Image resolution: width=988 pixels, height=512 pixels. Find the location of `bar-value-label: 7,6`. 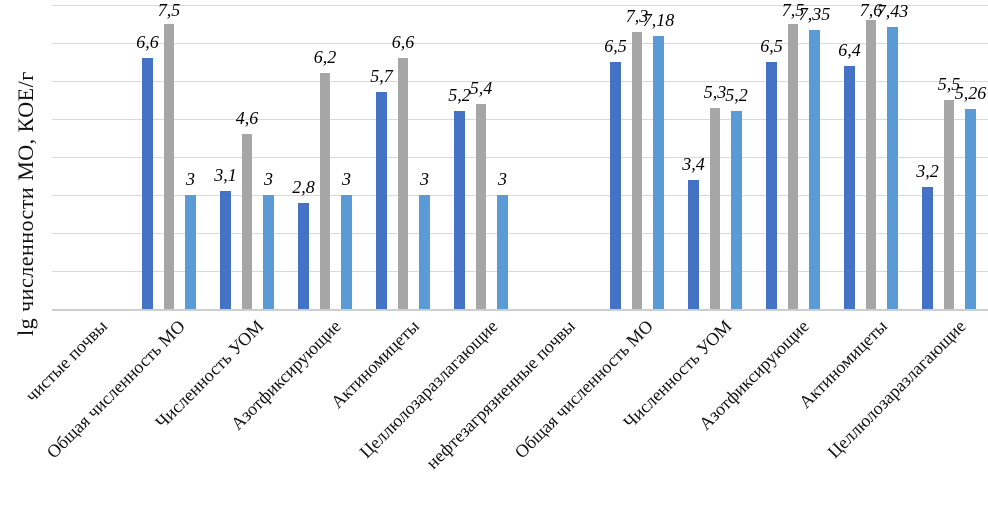

bar-value-label: 7,6 is located at coordinates (871, 10).